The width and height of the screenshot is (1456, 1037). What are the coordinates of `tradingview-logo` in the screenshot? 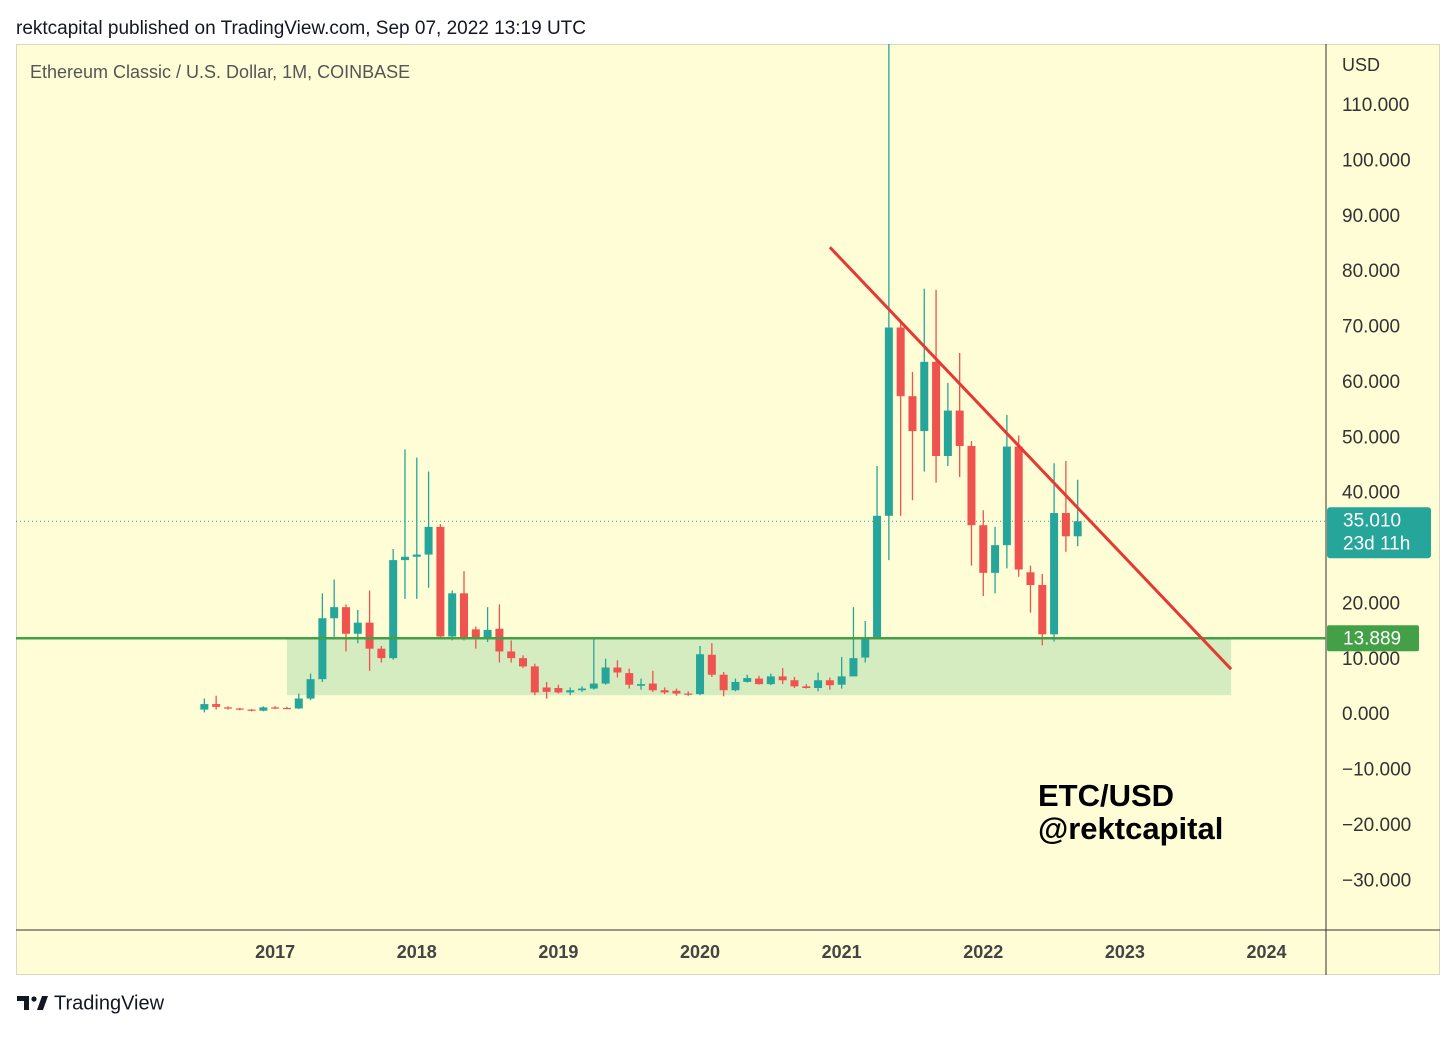 It's located at (32, 1003).